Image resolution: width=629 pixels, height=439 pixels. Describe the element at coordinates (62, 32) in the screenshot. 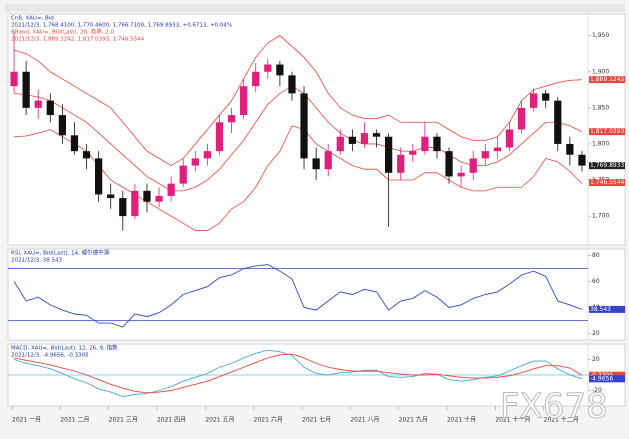

I see `band-title: BBand, XAU=, Bid(Last), 20, 简单, 2.0` at that location.